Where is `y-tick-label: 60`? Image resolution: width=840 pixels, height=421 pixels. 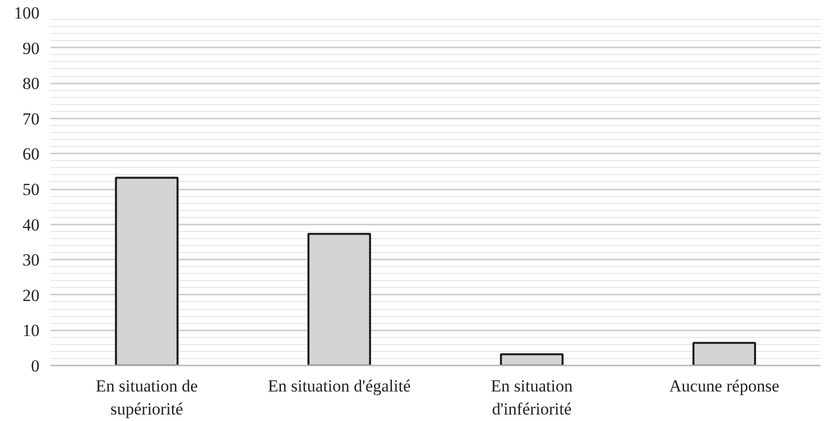
y-tick-label: 60 is located at coordinates (31, 154).